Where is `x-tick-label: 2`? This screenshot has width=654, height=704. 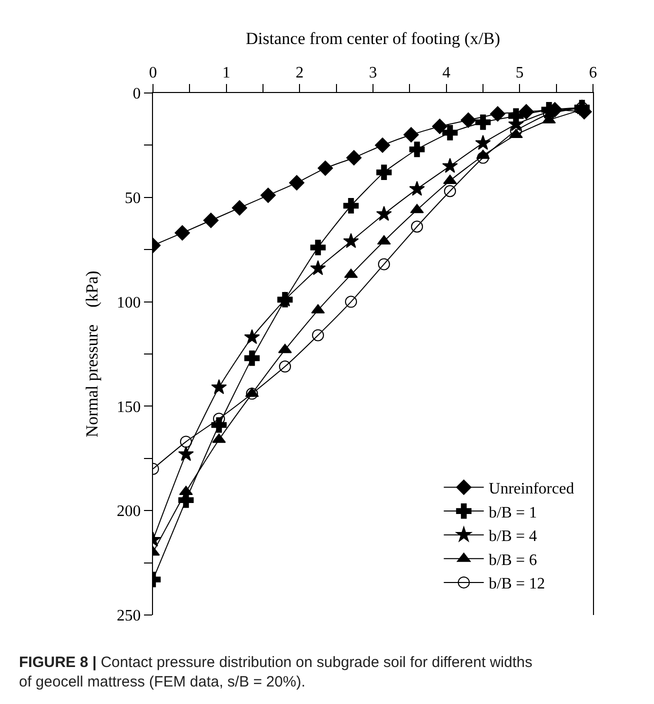 x-tick-label: 2 is located at coordinates (300, 73).